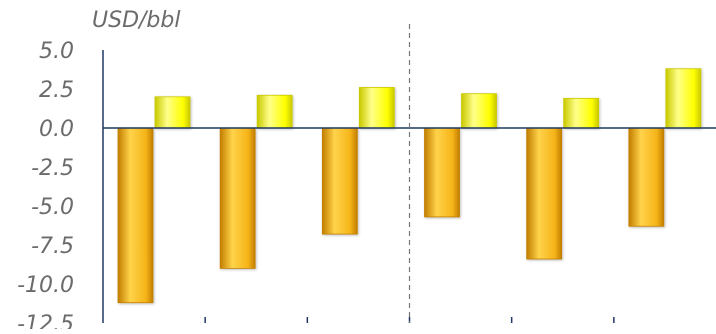 This screenshot has height=334, width=716. Describe the element at coordinates (683, 98) in the screenshot. I see `bar-series2-group6` at that location.